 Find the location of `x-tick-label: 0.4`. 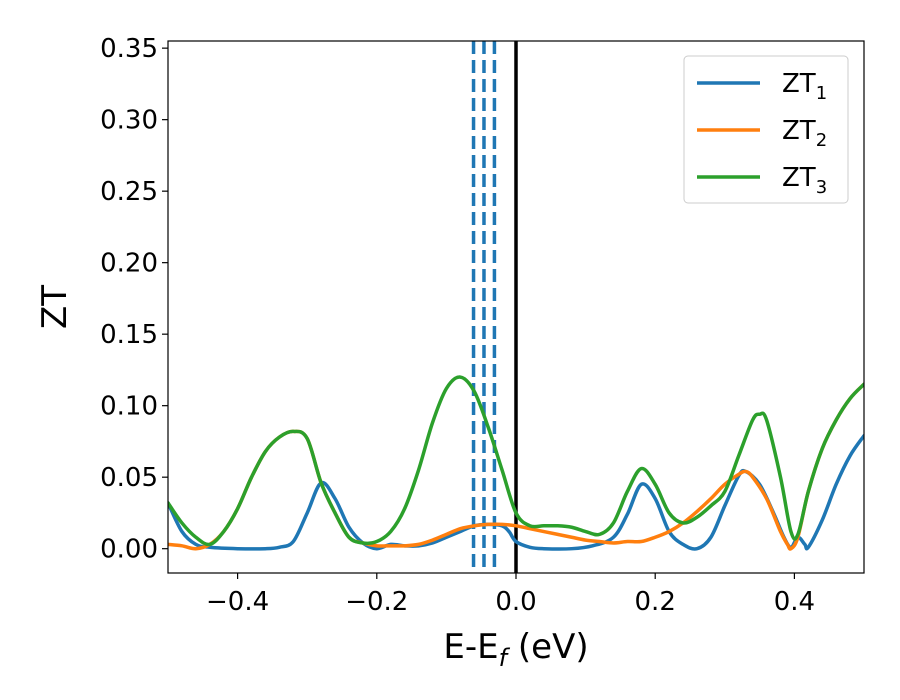

x-tick-label: 0.4 is located at coordinates (794, 602).